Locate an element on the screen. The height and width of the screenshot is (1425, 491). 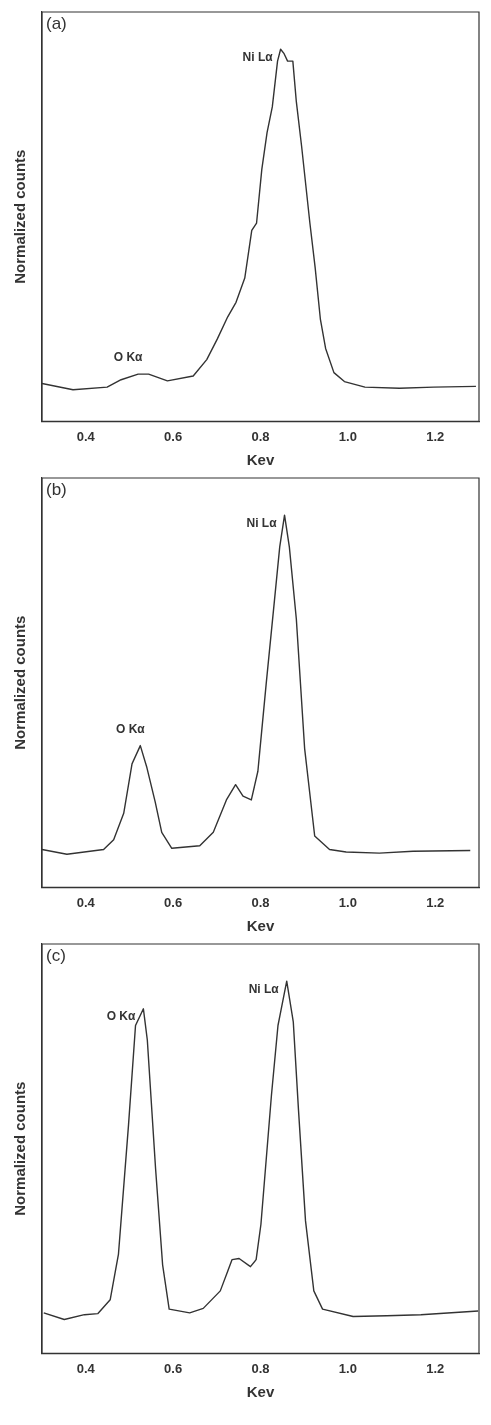
text: (b) is located at coordinates (56, 490).